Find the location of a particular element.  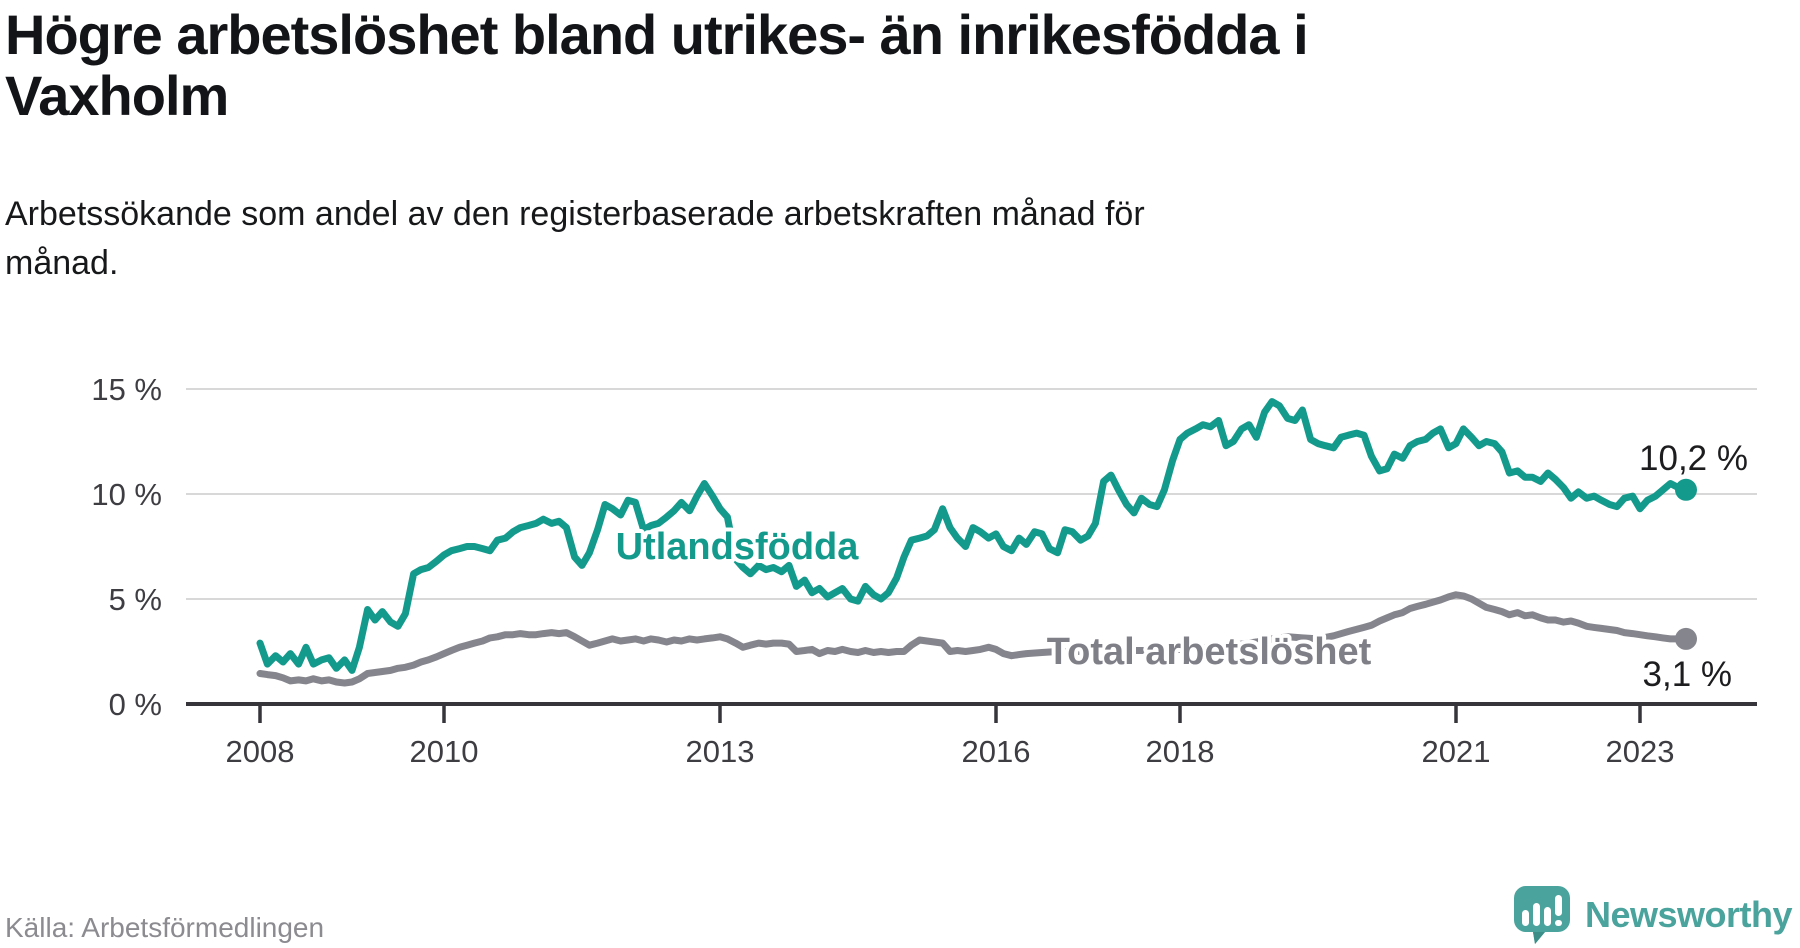

end-dot-total is located at coordinates (1686, 638).